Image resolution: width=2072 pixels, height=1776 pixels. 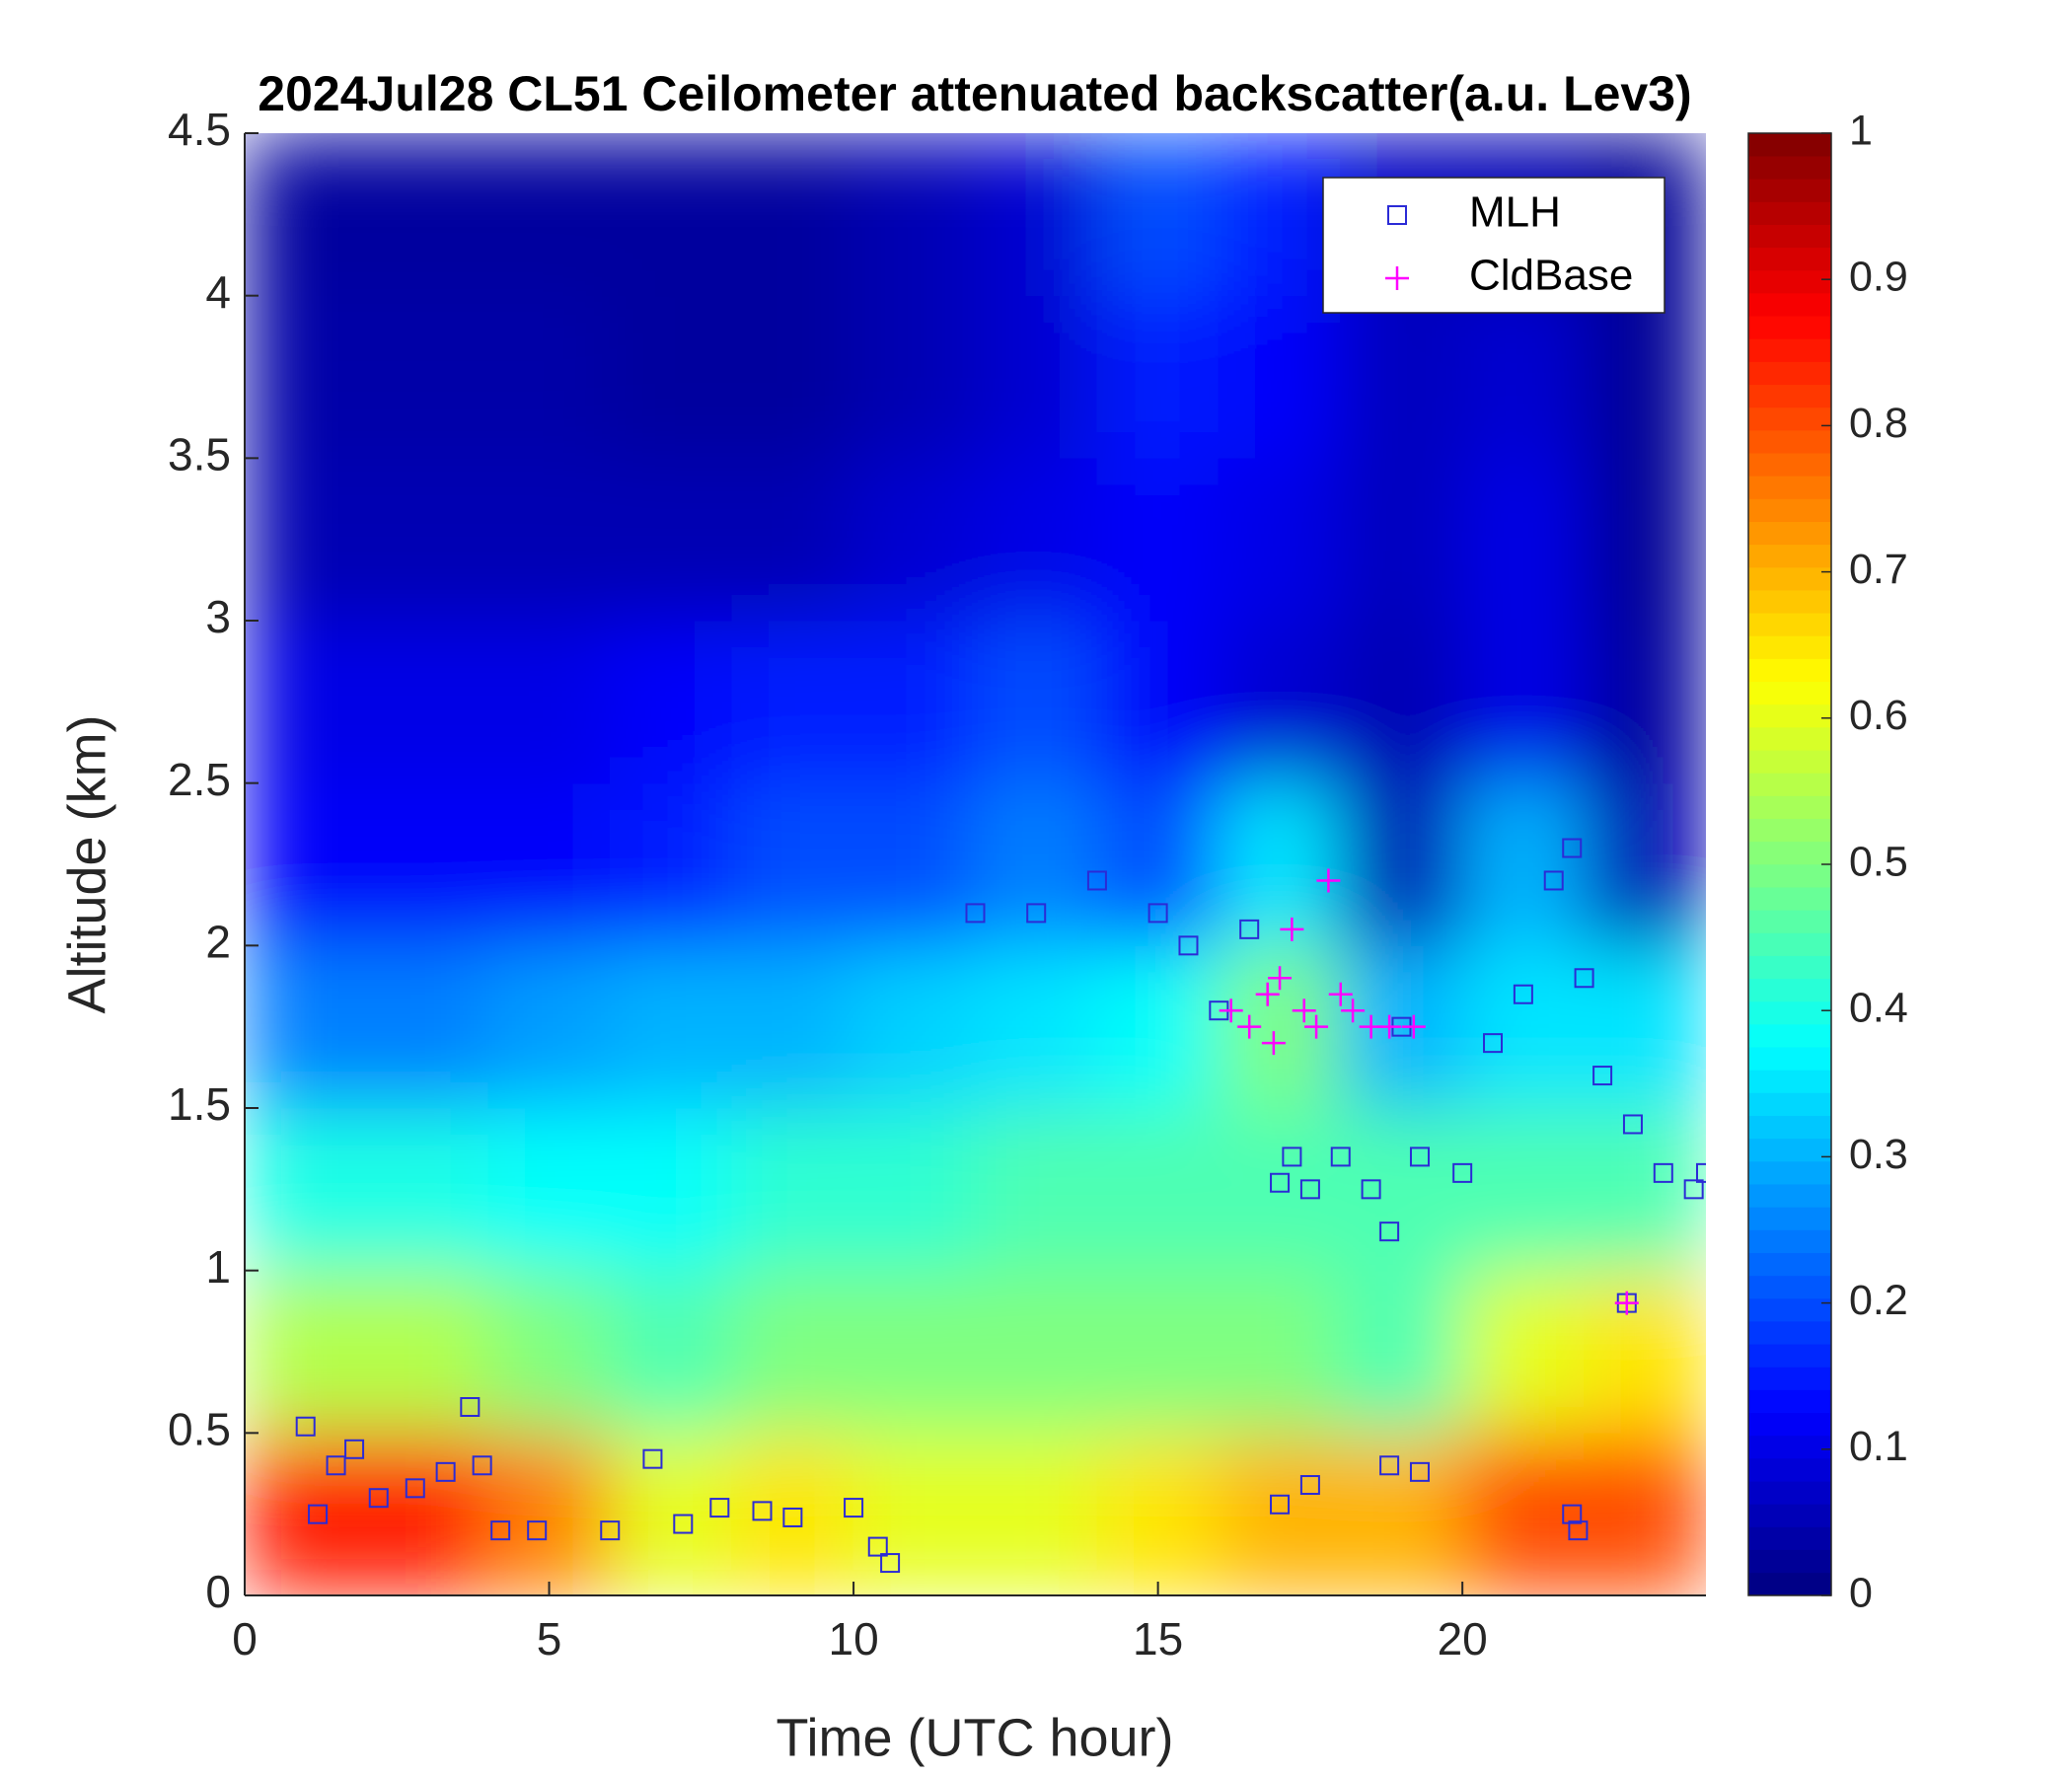 I want to click on colorbar-tick-label: 0.2, so click(x=1879, y=1300).